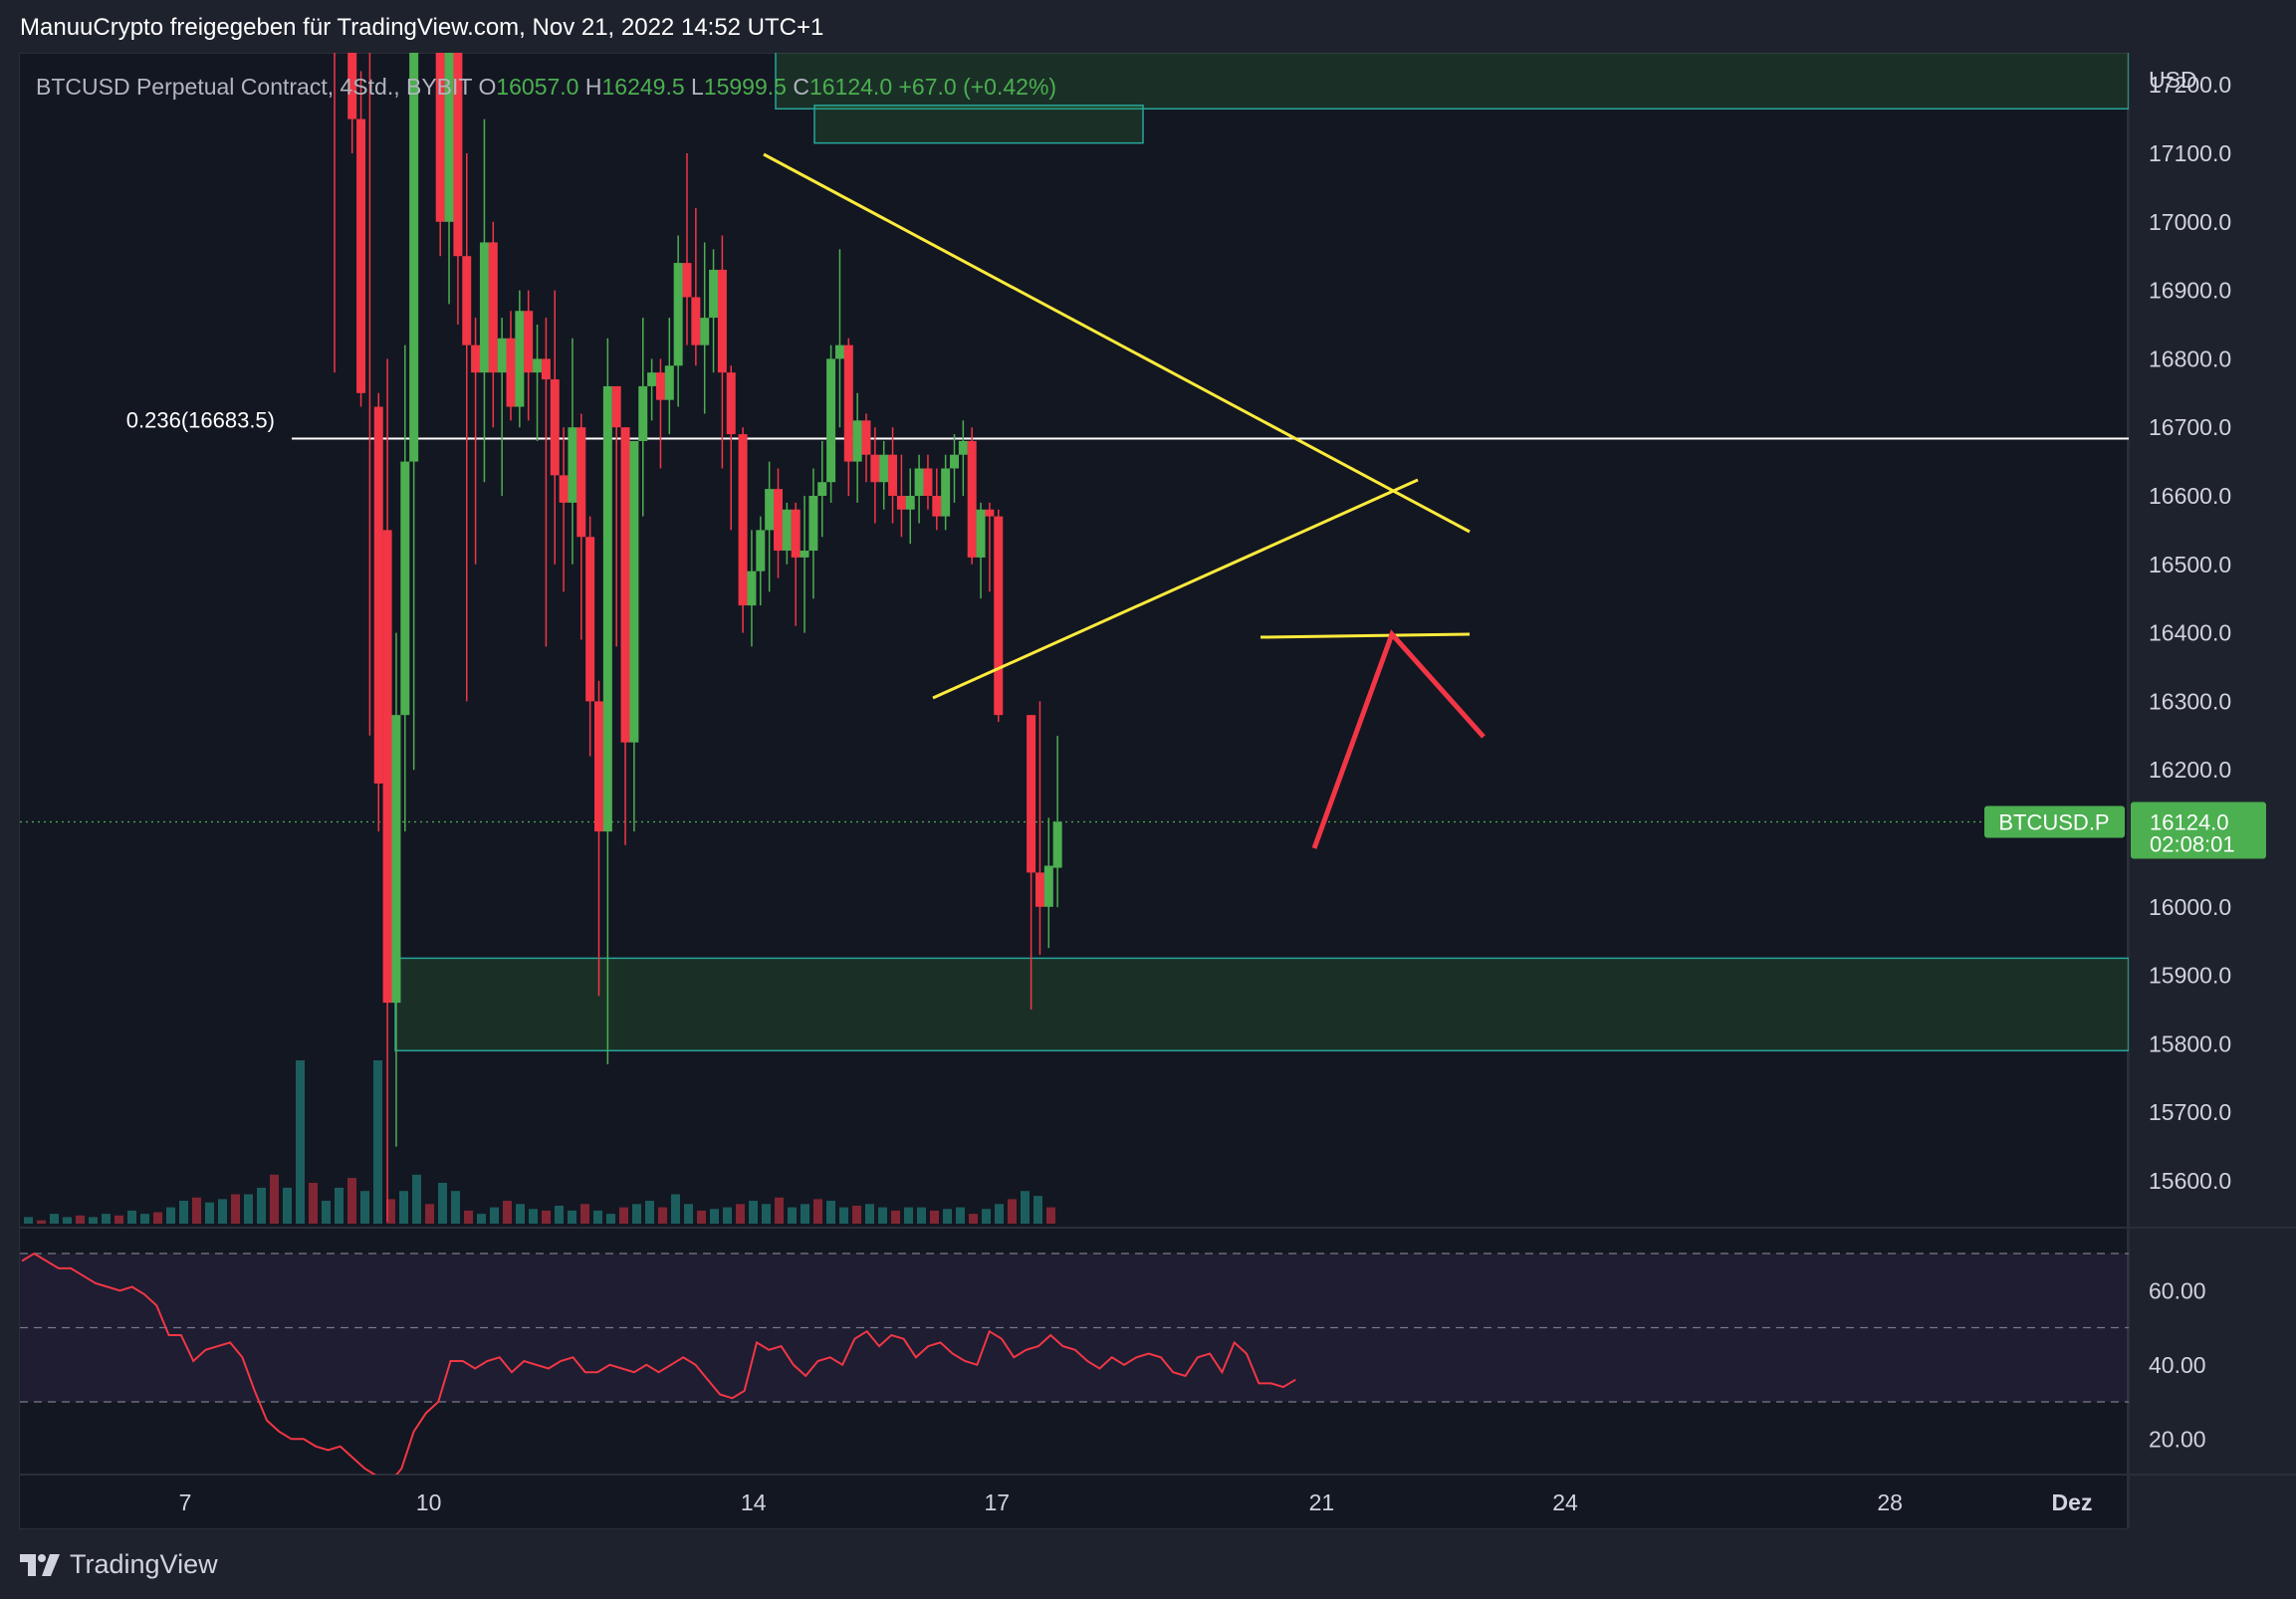 The image size is (2296, 1599). I want to click on rsi-tick-label: 20.00, so click(2177, 1439).